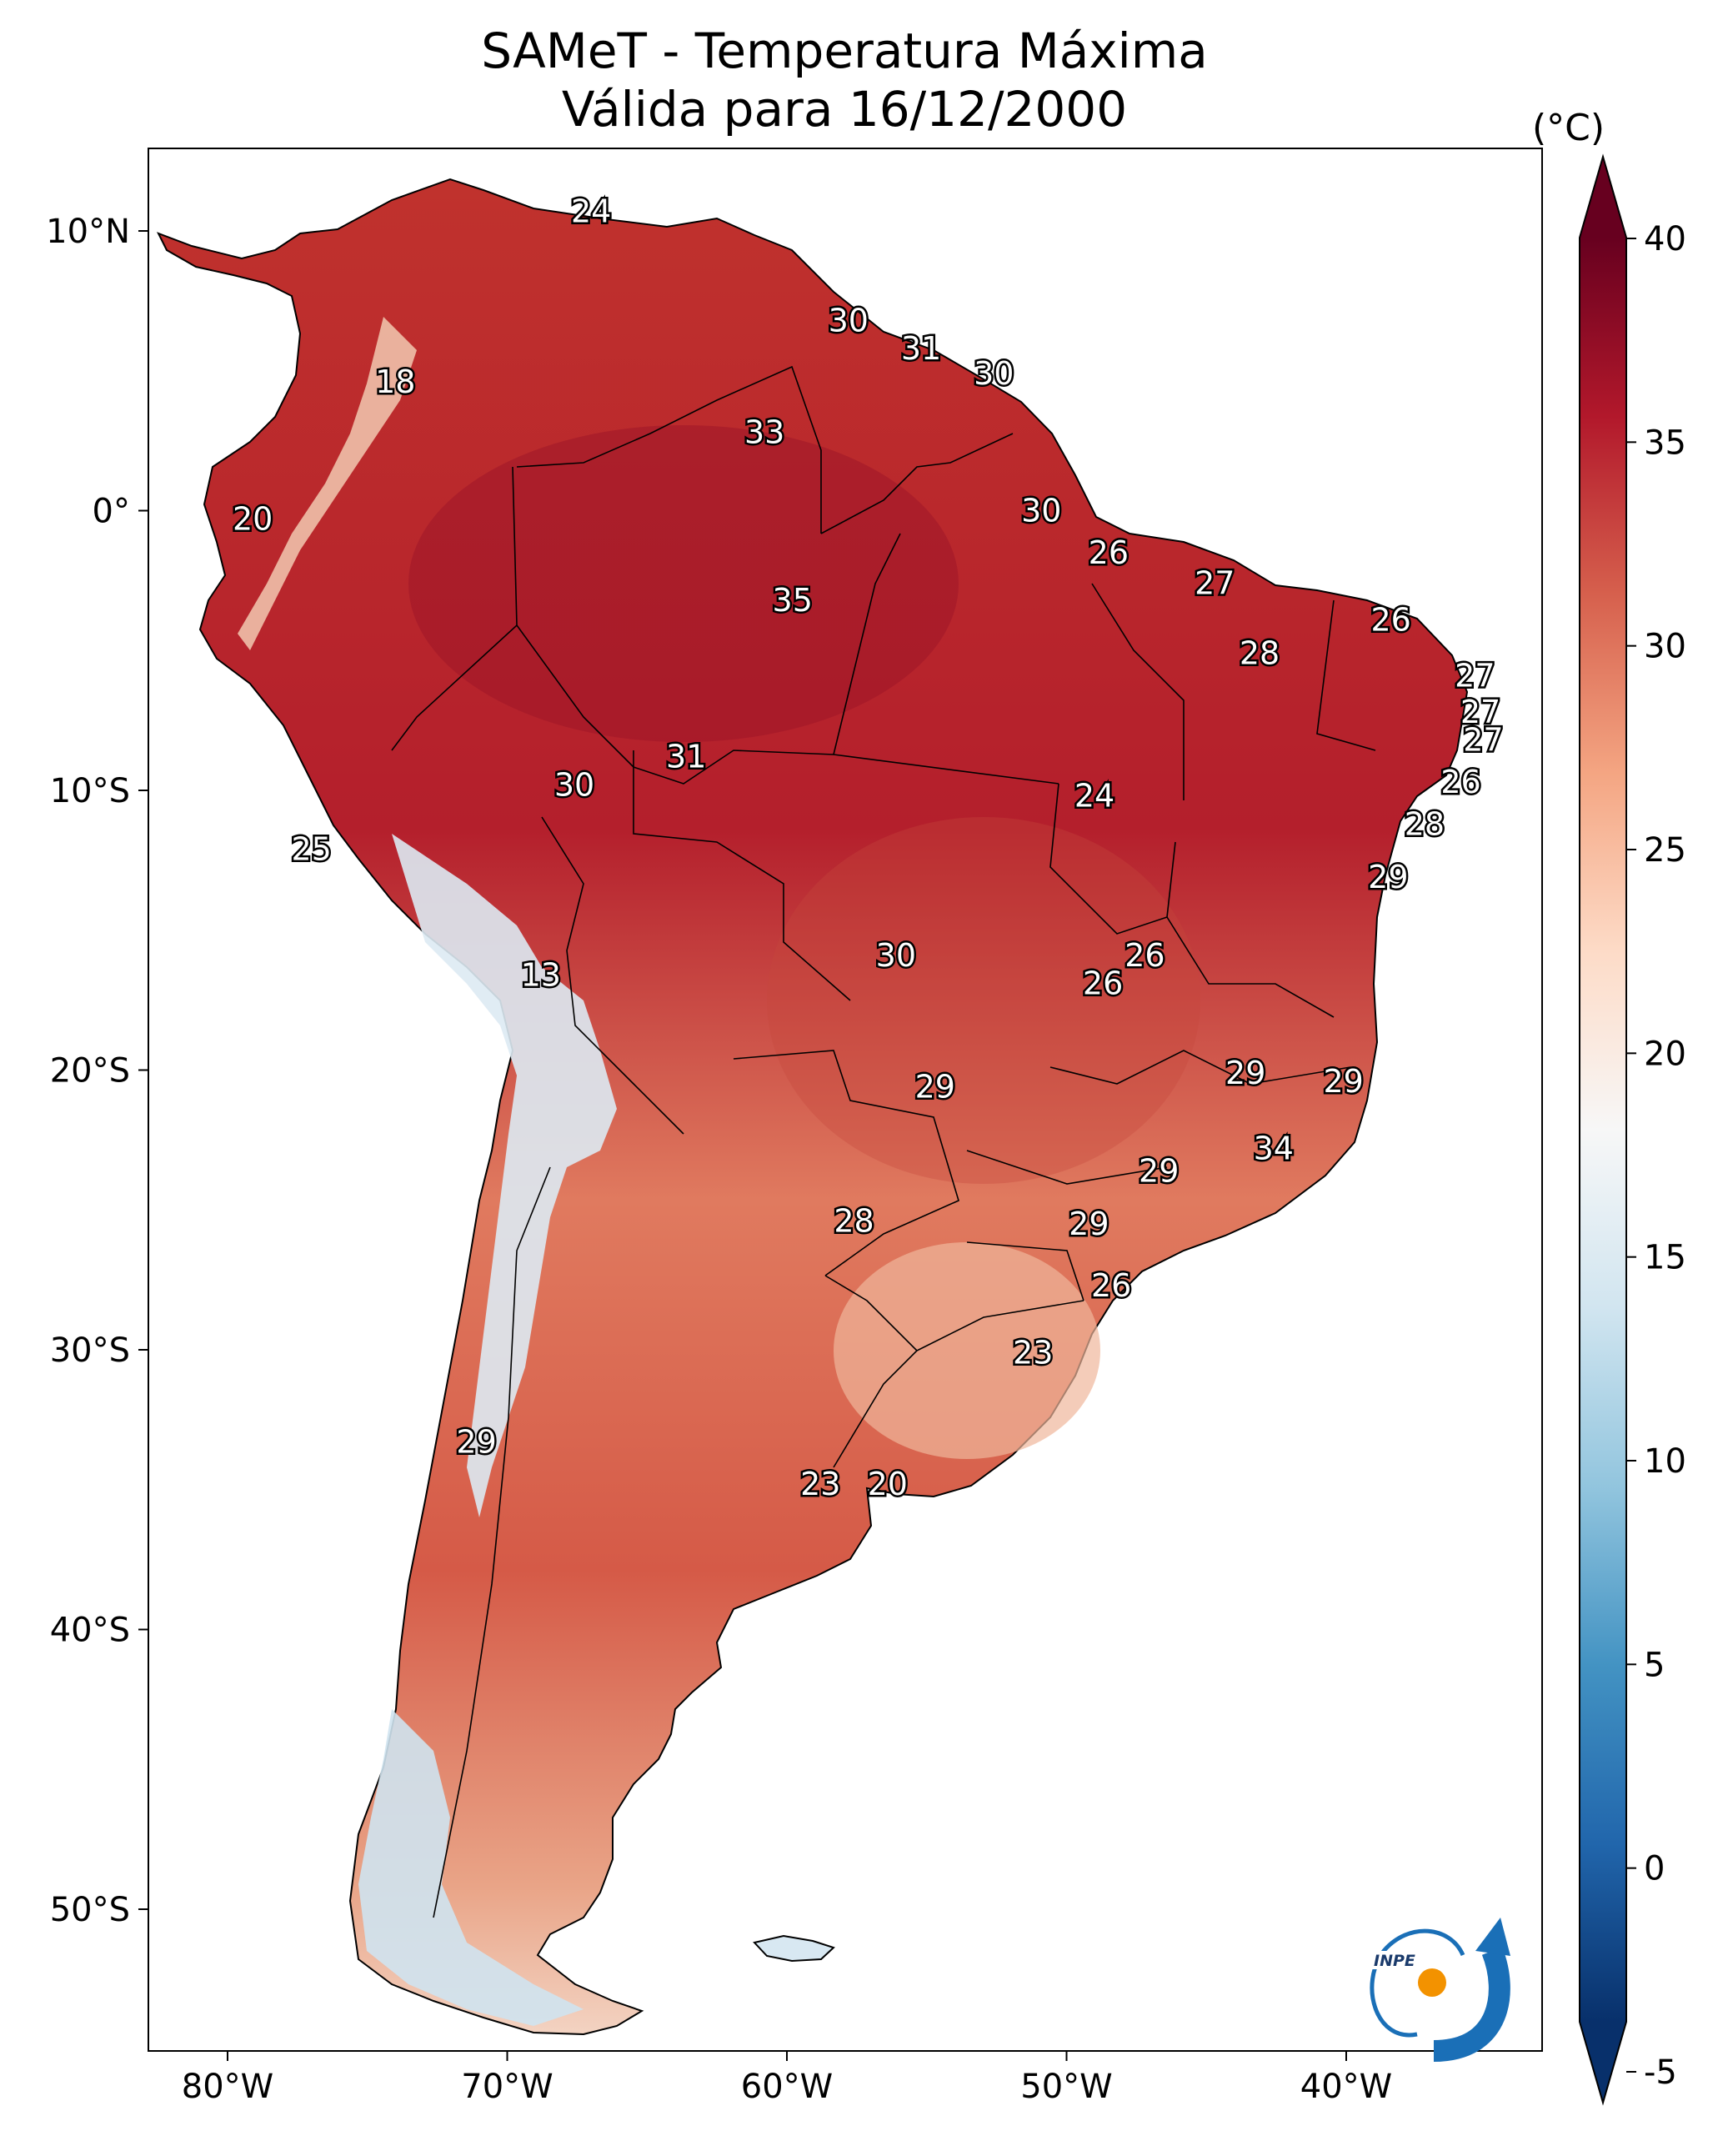 The image size is (1723, 2156). I want to click on contour-label: 13, so click(541, 974).